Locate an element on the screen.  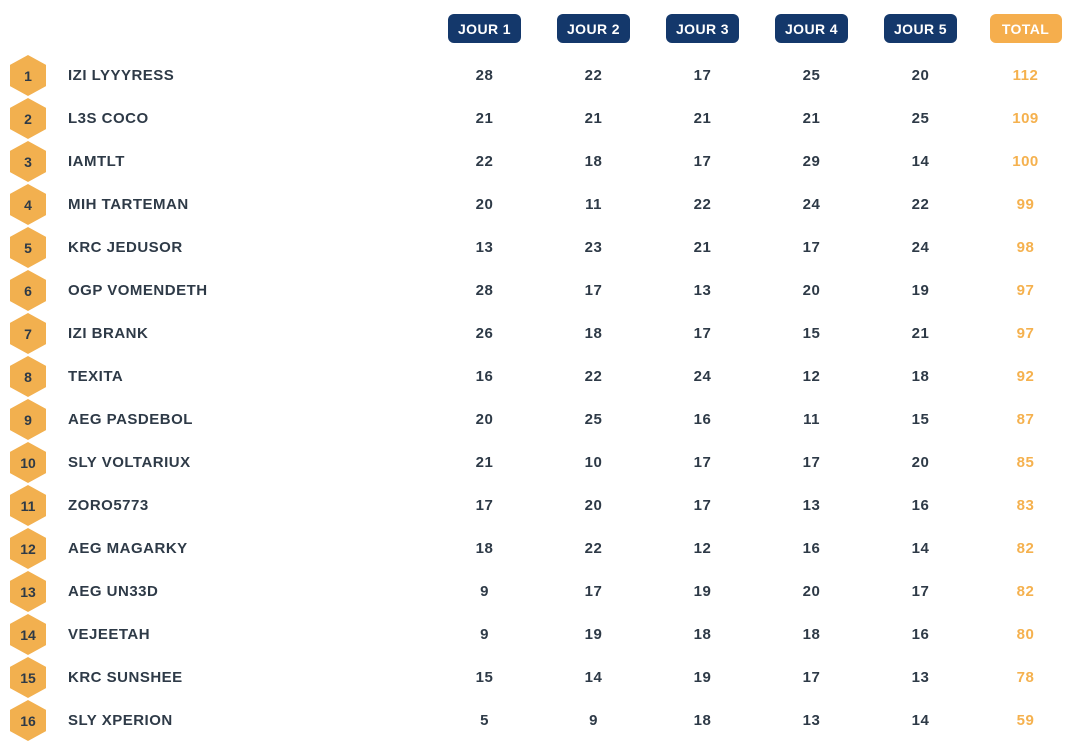
player-name: AEG PASDEBOL is located at coordinates (130, 419).